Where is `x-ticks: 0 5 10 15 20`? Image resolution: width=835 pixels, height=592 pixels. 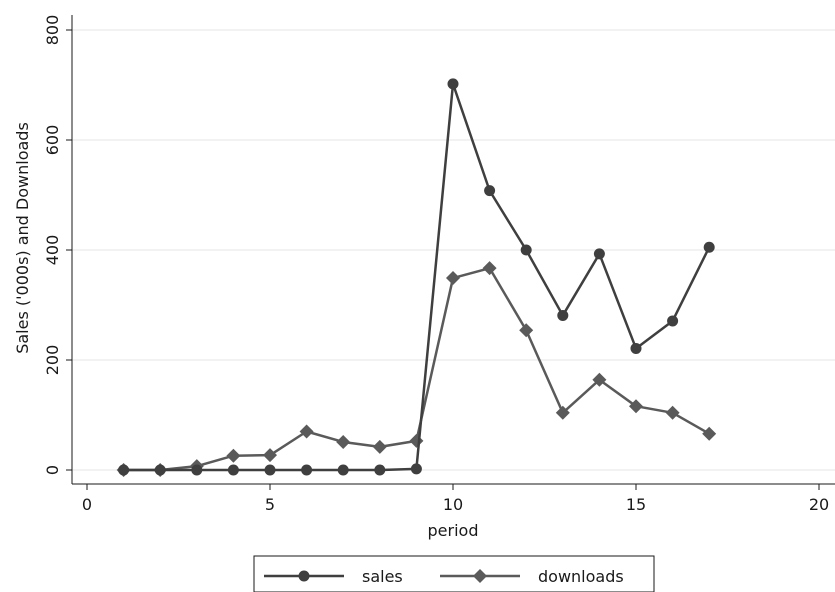
x-ticks: 0 5 10 15 20 is located at coordinates (455, 499).